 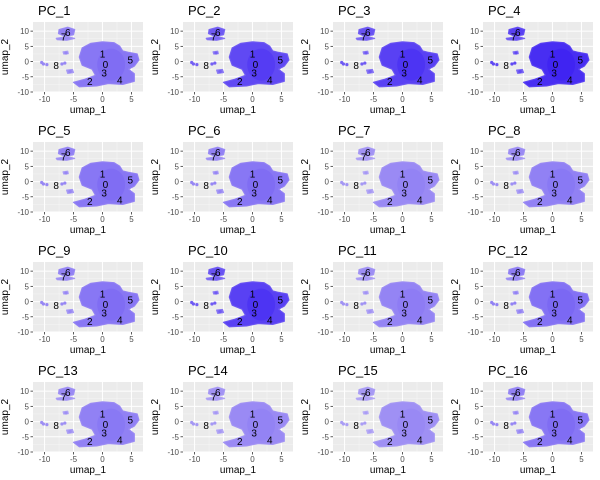 I want to click on cluster-label: 6, so click(x=218, y=393).